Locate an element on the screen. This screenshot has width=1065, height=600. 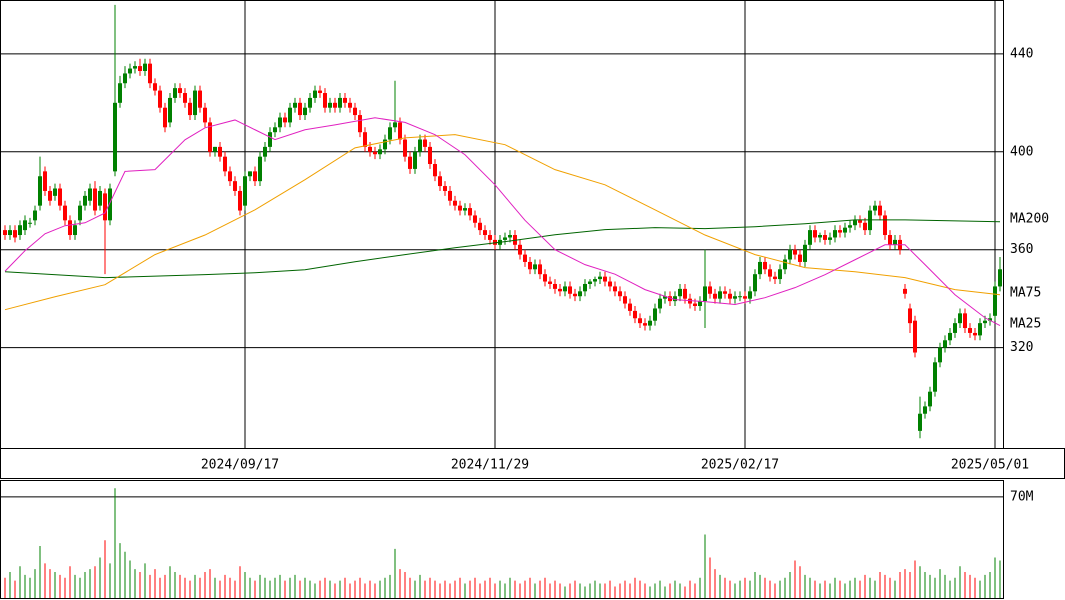
y-tick-label: 360 is located at coordinates (1021, 249).